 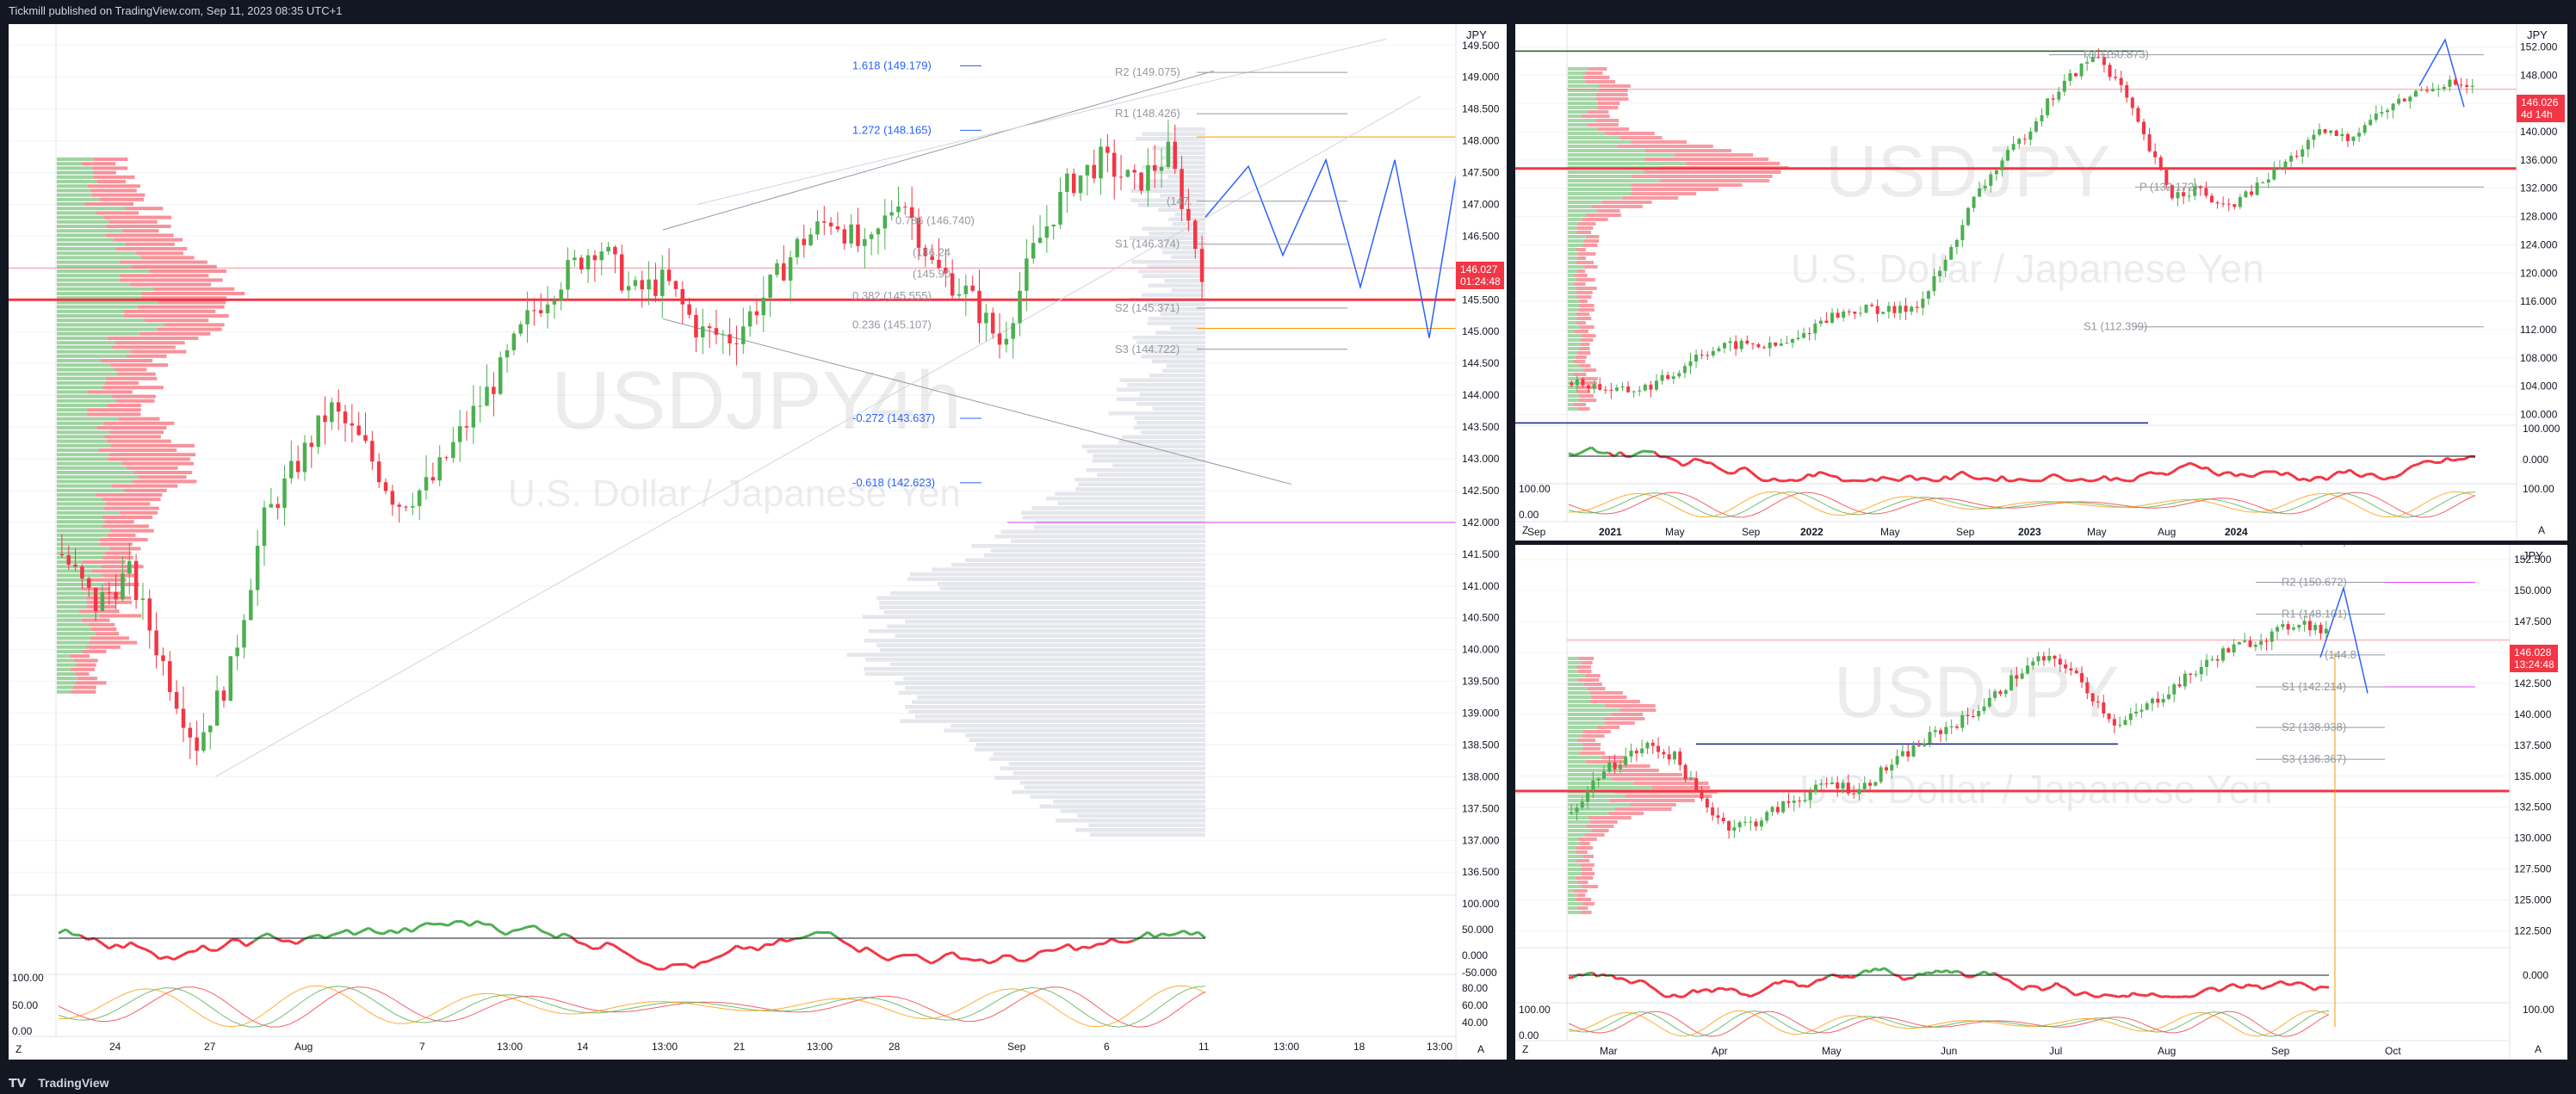 I want to click on stochastic-line, so click(x=2022, y=504).